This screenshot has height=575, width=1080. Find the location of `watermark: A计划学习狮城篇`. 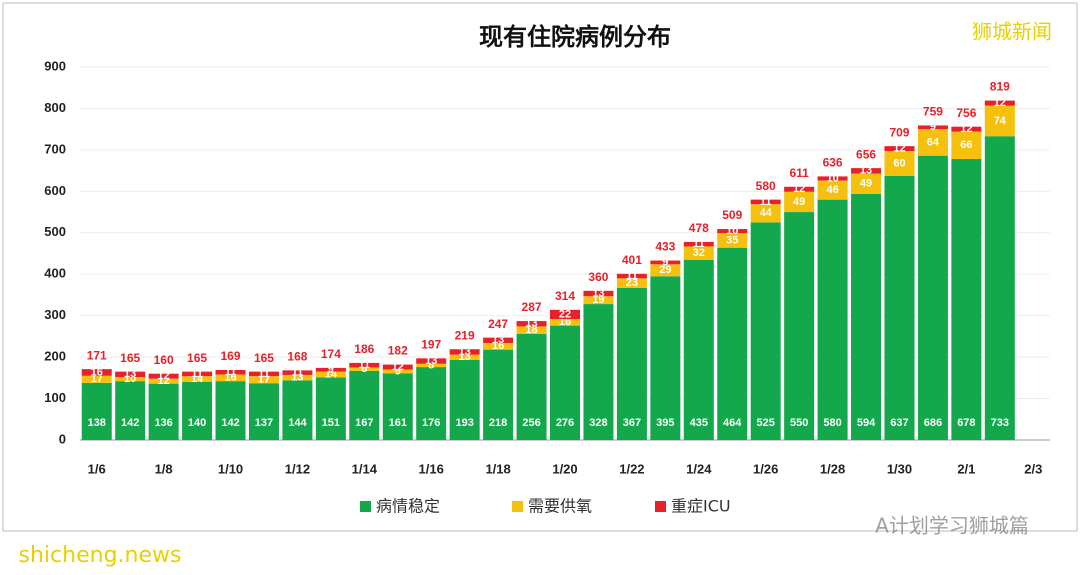

watermark: A计划学习狮城篇 is located at coordinates (952, 526).